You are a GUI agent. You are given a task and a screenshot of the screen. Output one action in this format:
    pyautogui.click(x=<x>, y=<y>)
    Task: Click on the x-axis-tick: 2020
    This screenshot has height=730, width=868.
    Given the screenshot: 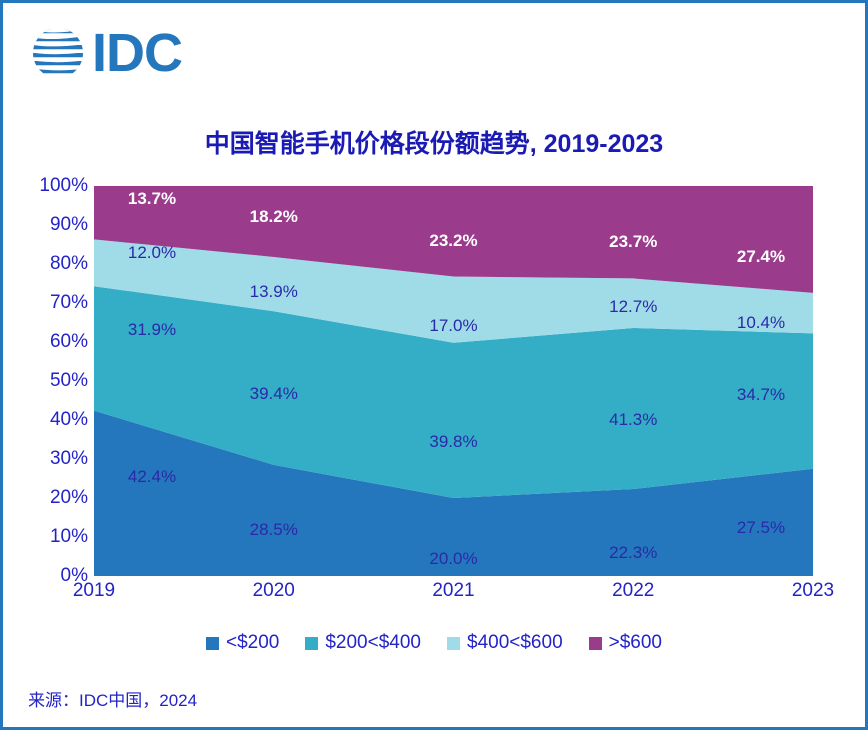 What is the action you would take?
    pyautogui.click(x=273, y=590)
    